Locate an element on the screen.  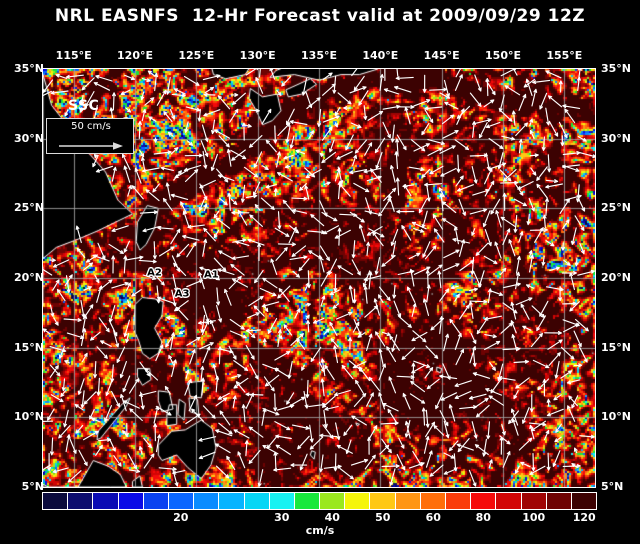
feature-label: A3 is located at coordinates (182, 294).